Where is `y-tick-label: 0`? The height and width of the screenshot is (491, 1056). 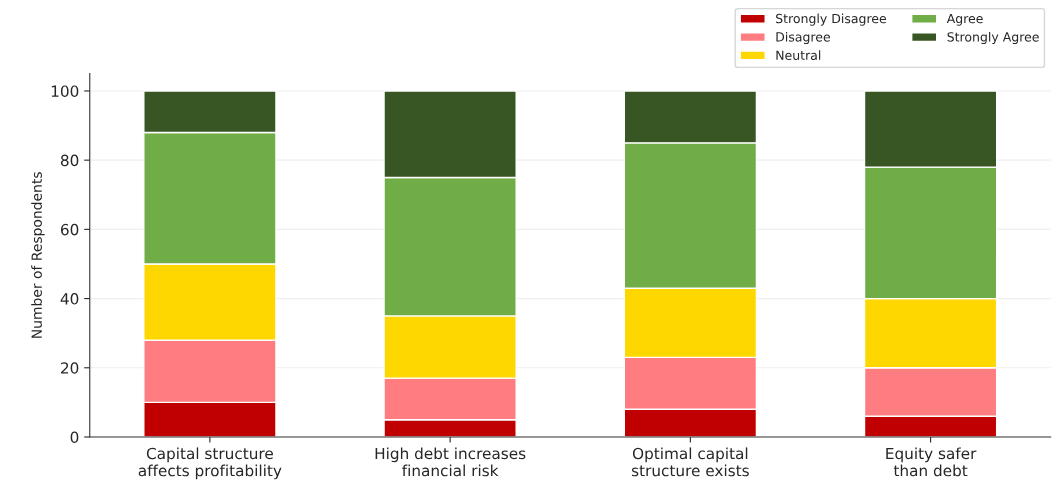
y-tick-label: 0 is located at coordinates (74, 437).